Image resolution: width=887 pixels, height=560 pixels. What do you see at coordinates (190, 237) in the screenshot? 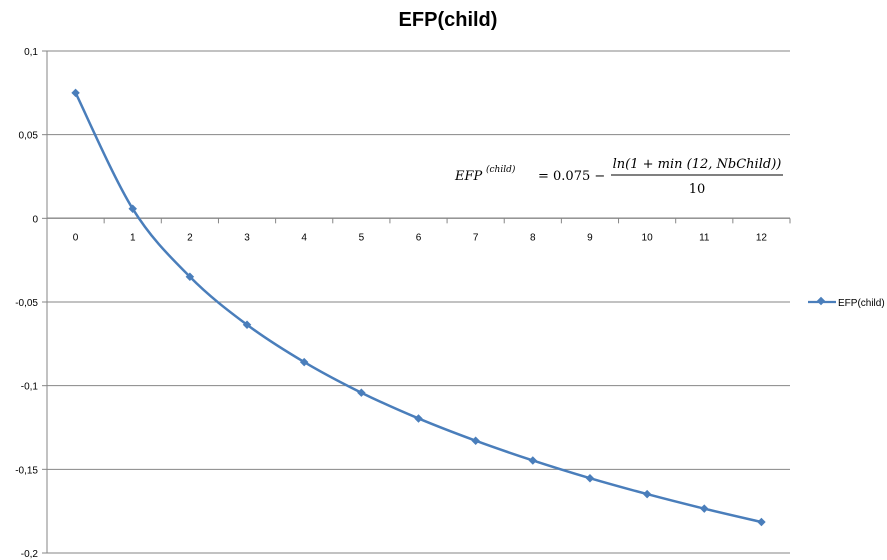
I see `x-tick-label: 2` at bounding box center [190, 237].